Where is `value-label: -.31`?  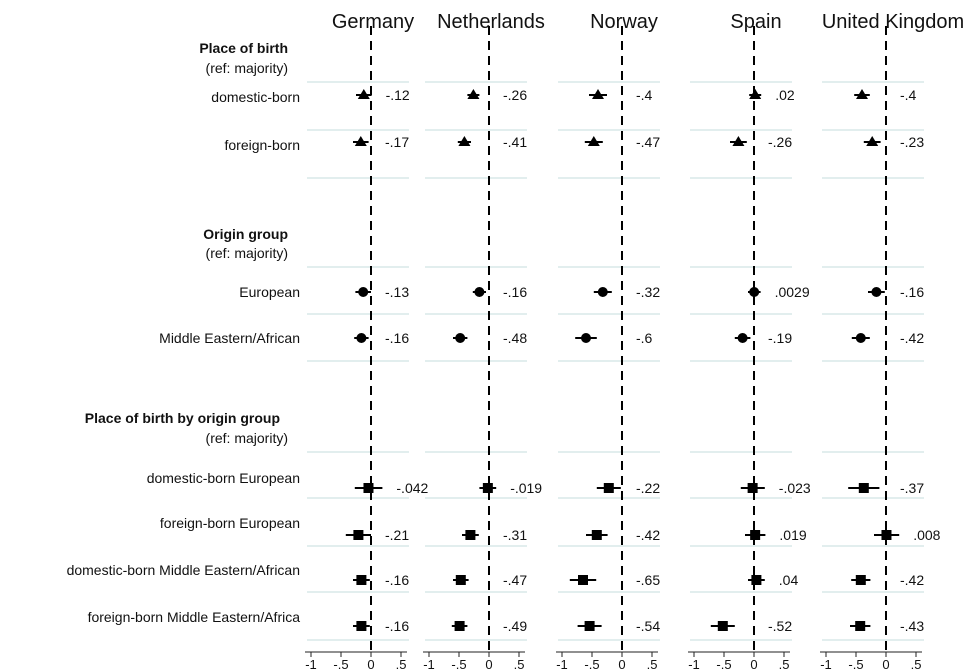 value-label: -.31 is located at coordinates (515, 535).